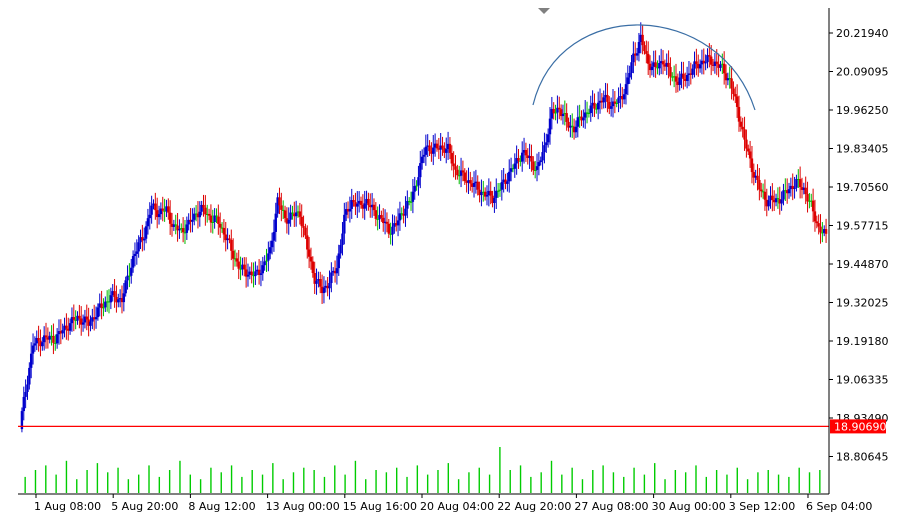 This screenshot has height=529, width=910. Describe the element at coordinates (858, 426) in the screenshot. I see `price-tag: 18.90690` at that location.